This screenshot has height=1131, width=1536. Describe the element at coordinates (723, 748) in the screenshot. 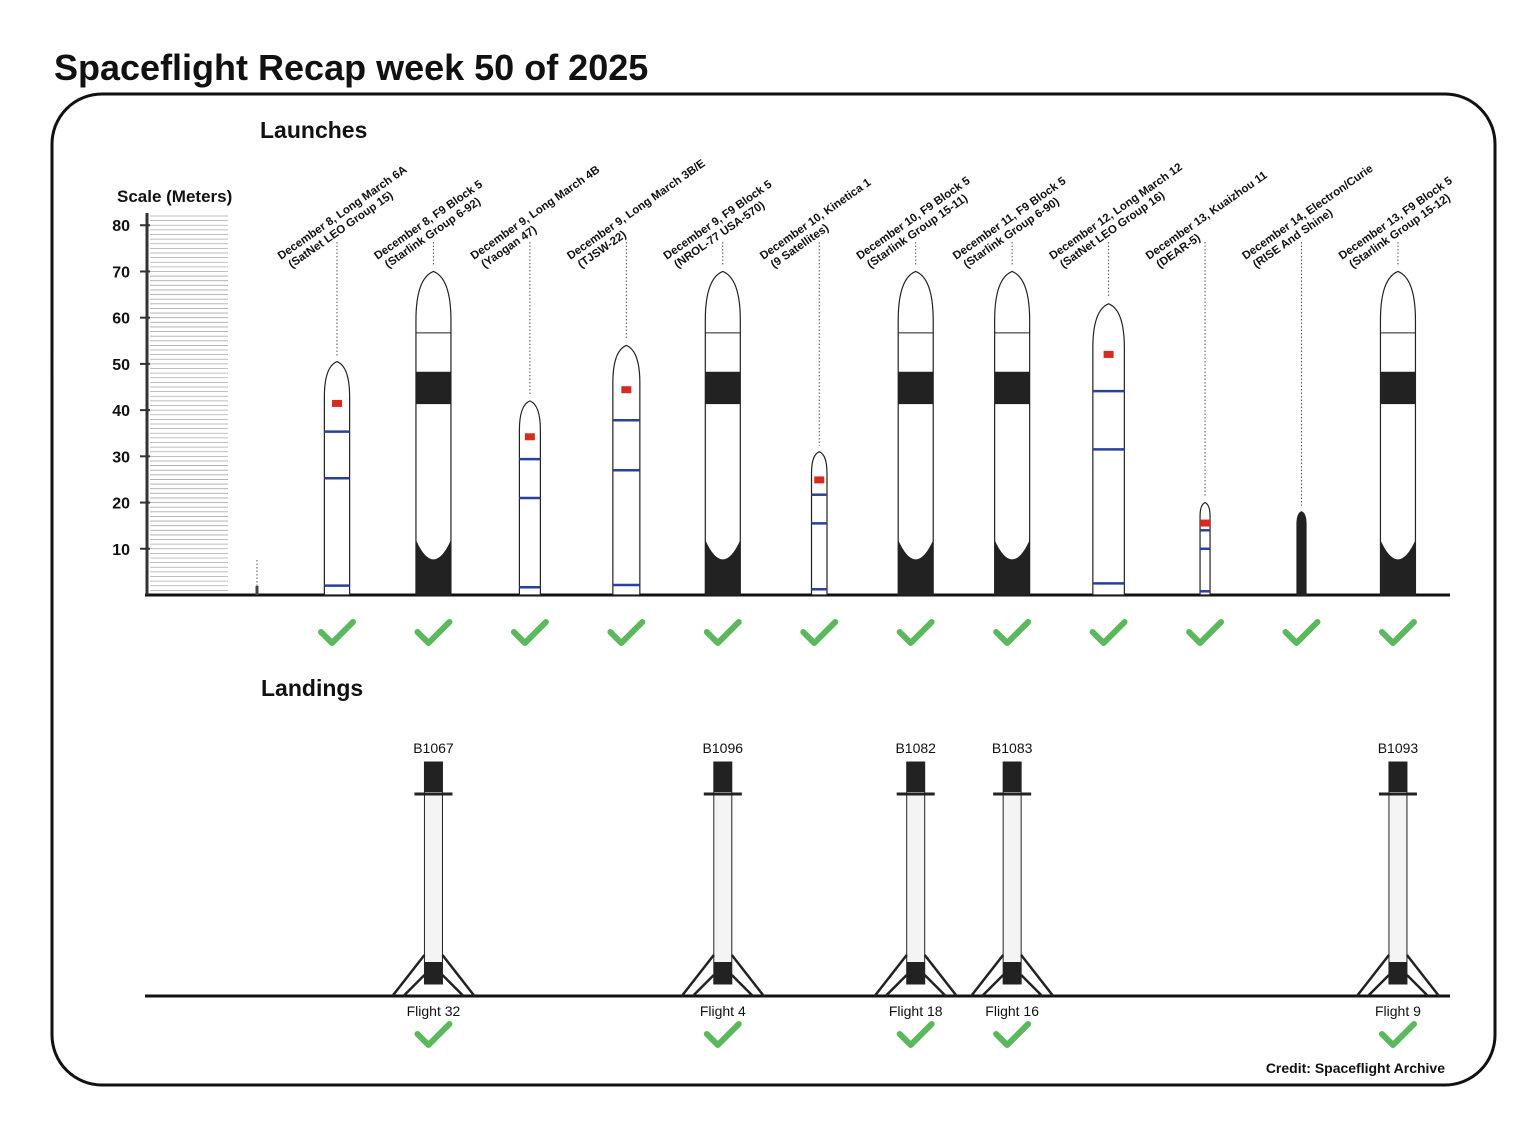

I see `booster-id: B1096` at that location.